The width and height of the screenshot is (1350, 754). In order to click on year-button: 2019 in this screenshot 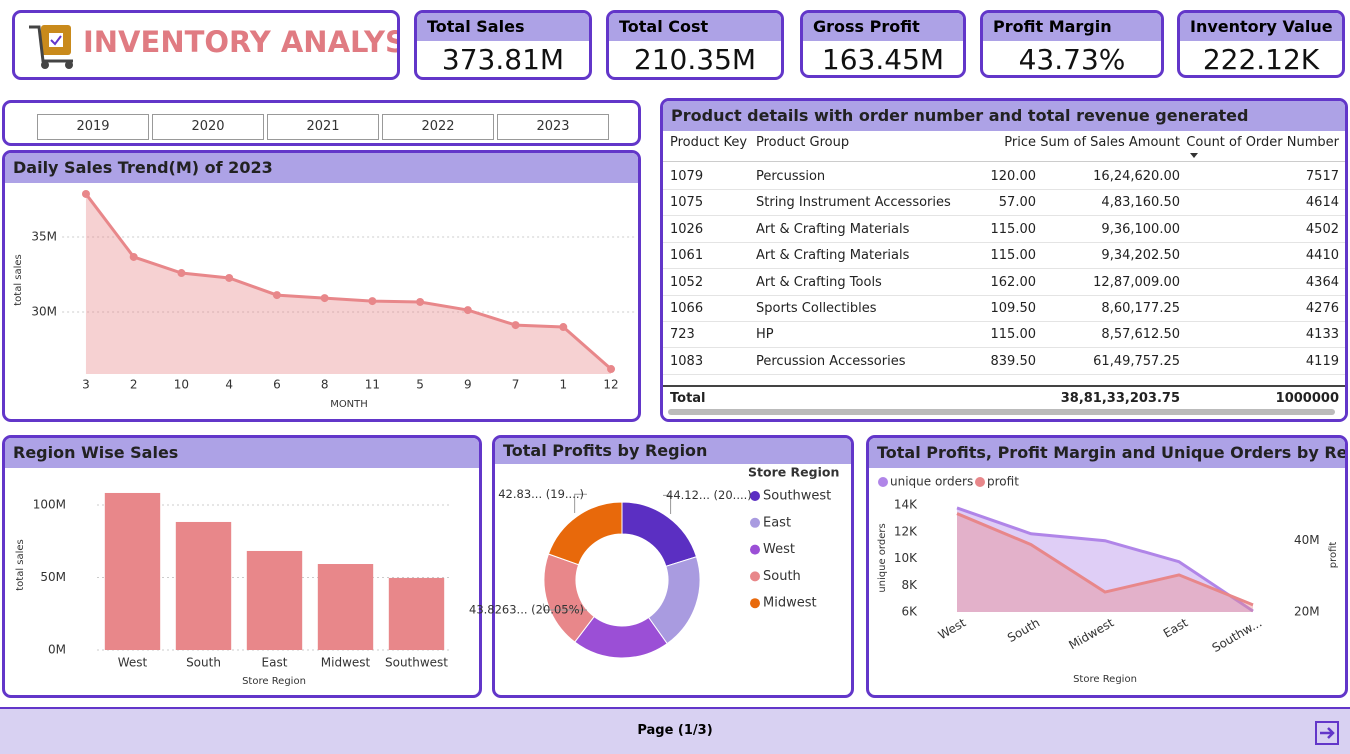, I will do `click(93, 127)`.